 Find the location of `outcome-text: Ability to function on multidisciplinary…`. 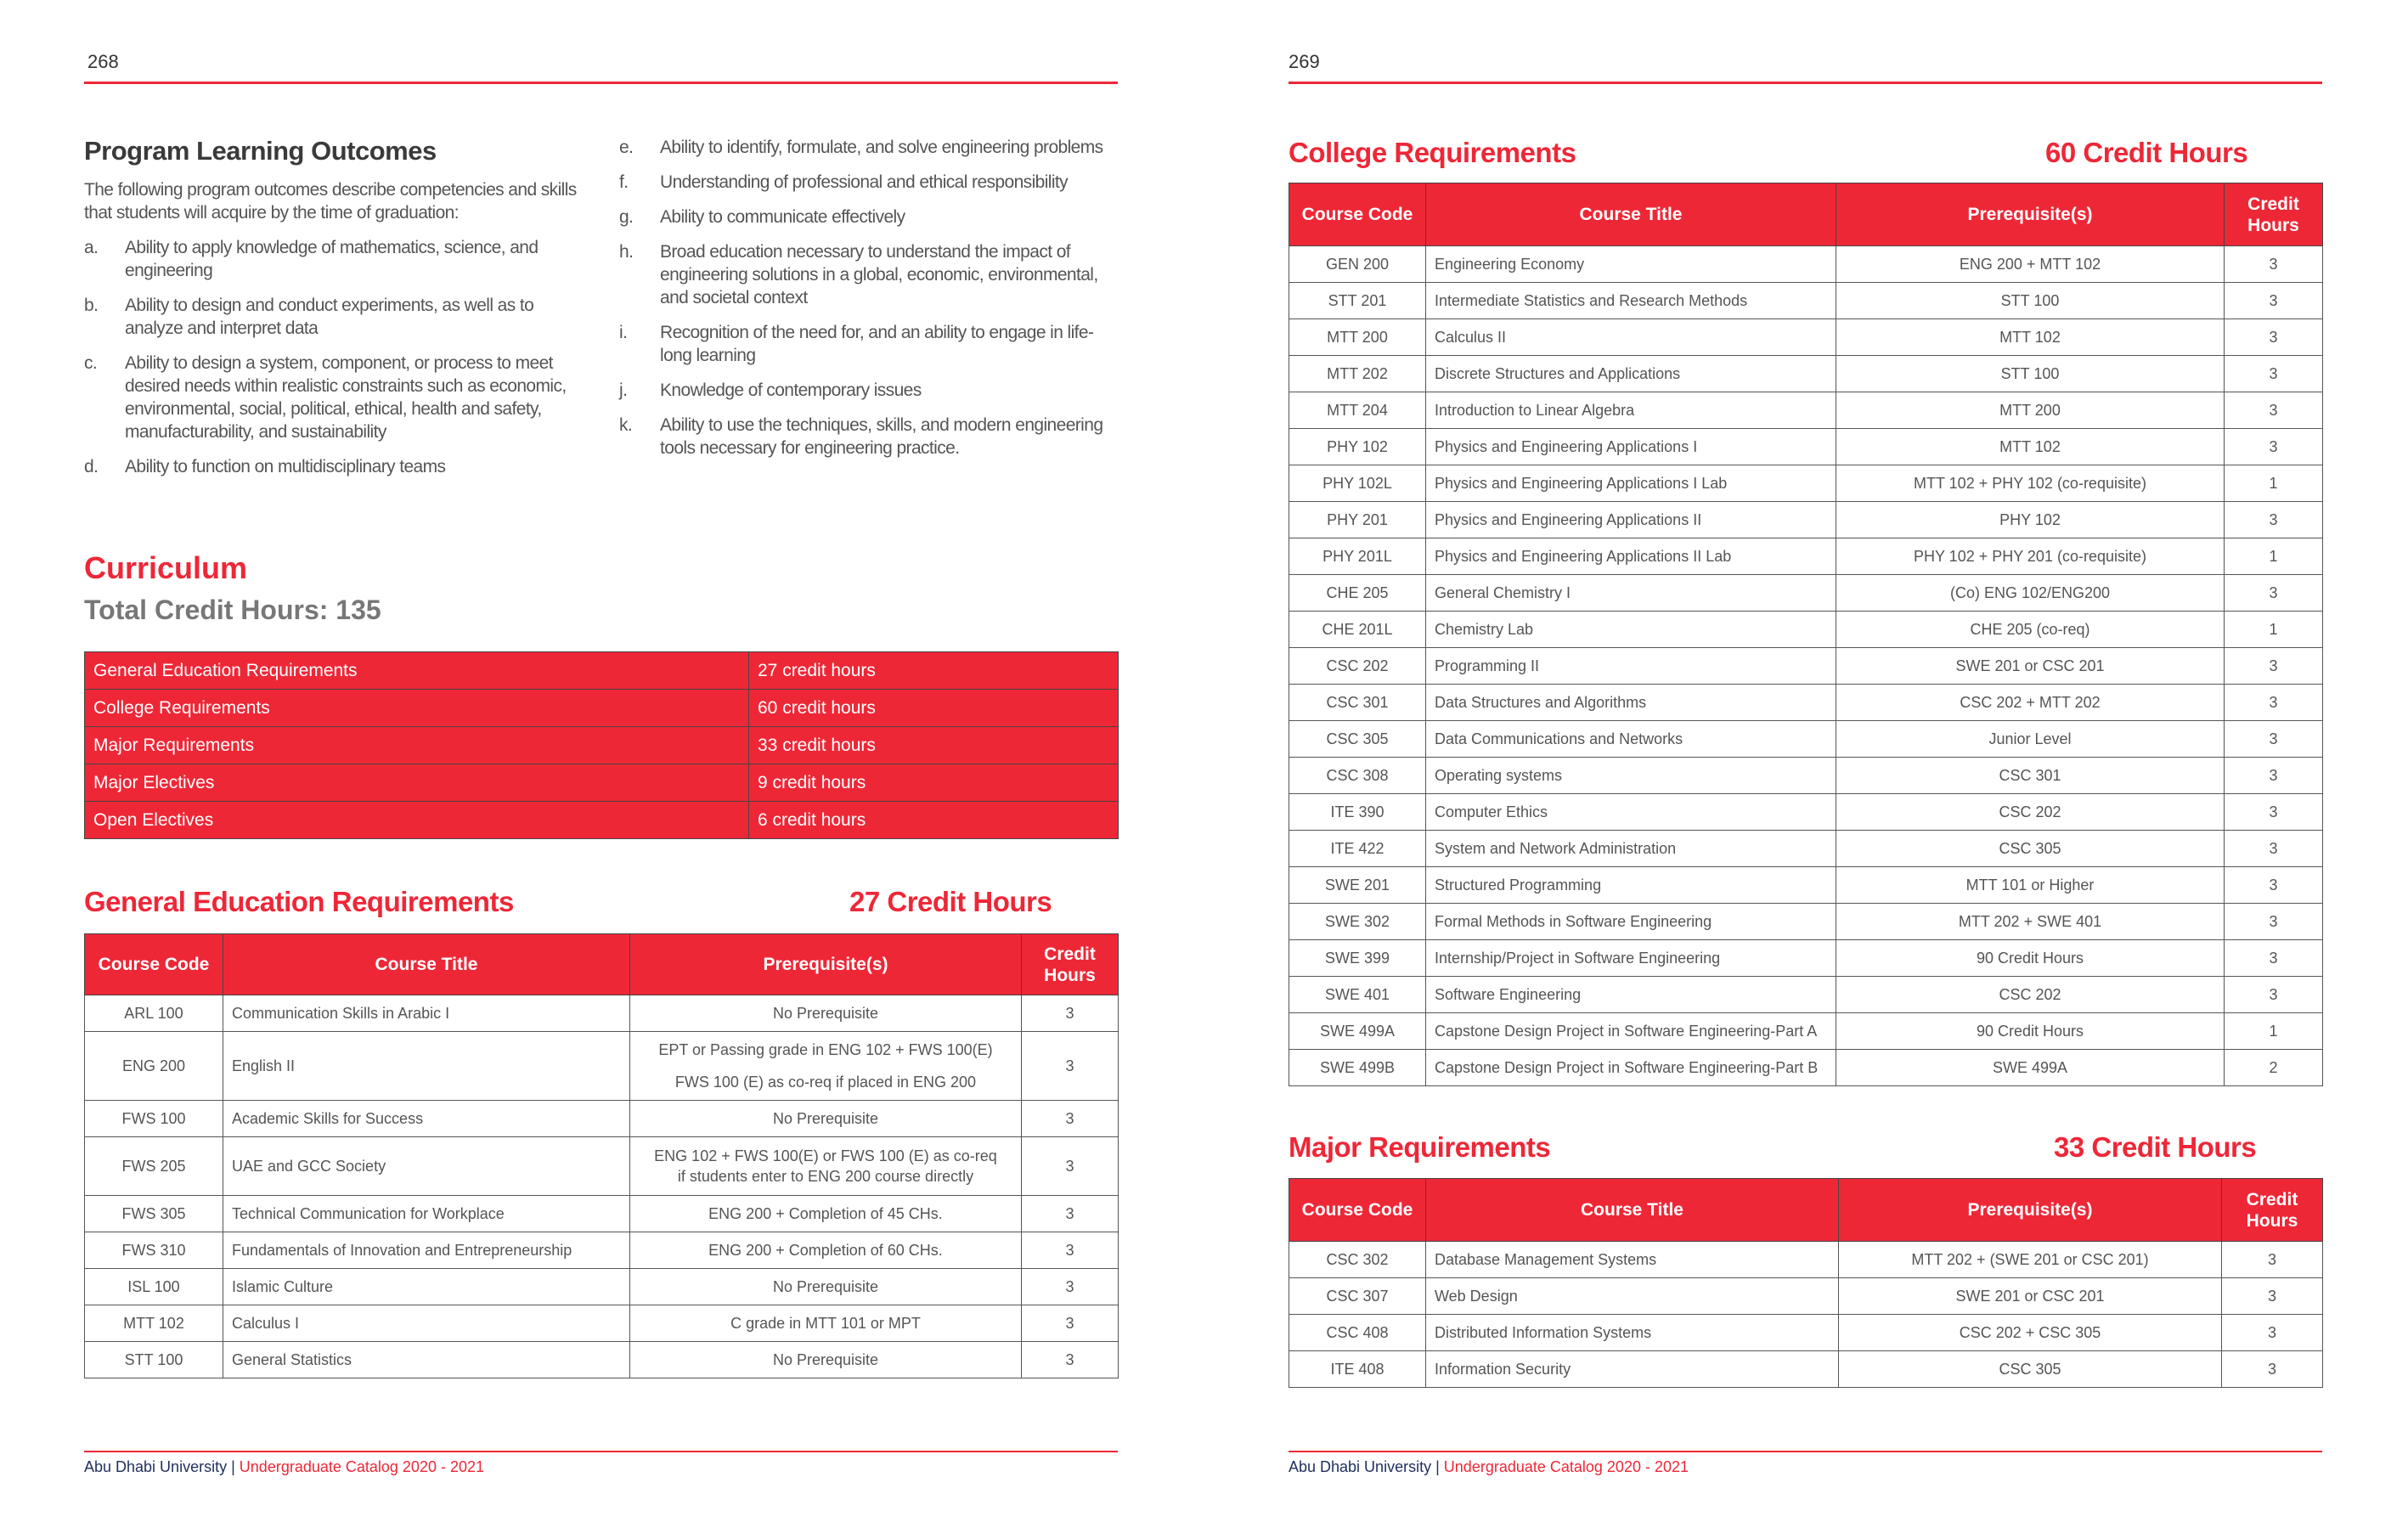

outcome-text: Ability to function on multidisciplinary… is located at coordinates (286, 466).